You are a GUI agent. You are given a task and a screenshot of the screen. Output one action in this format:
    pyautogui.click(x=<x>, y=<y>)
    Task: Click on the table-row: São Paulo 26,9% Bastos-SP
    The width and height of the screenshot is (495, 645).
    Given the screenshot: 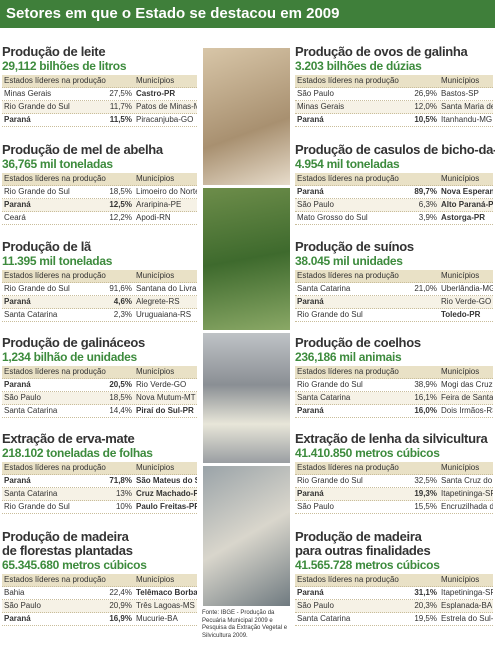 What is the action you would take?
    pyautogui.click(x=394, y=94)
    